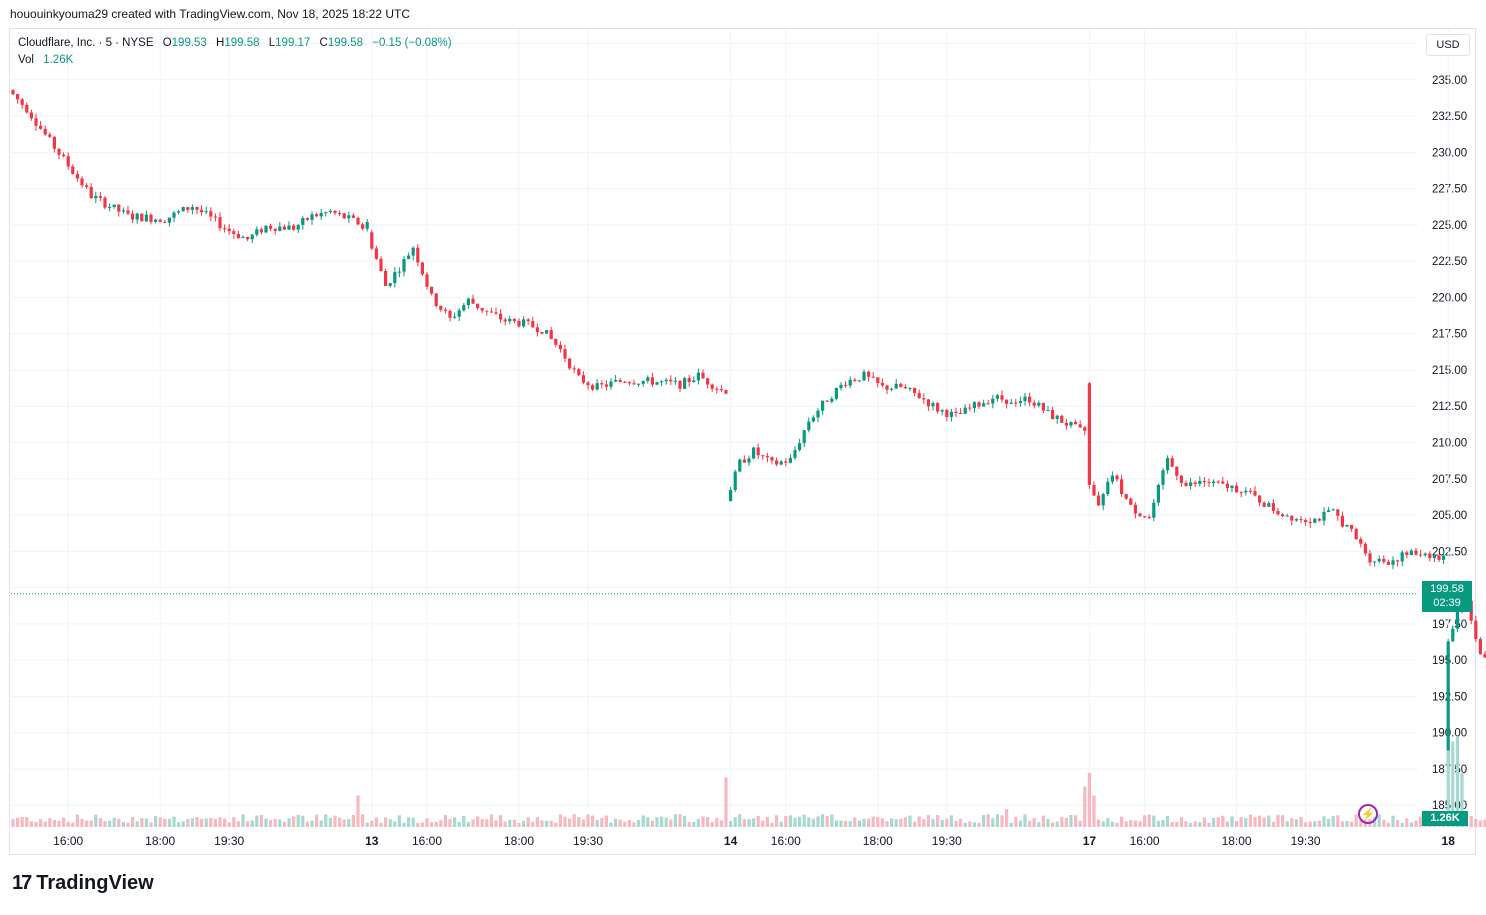 This screenshot has height=915, width=1486. I want to click on close-label: C, so click(323, 43).